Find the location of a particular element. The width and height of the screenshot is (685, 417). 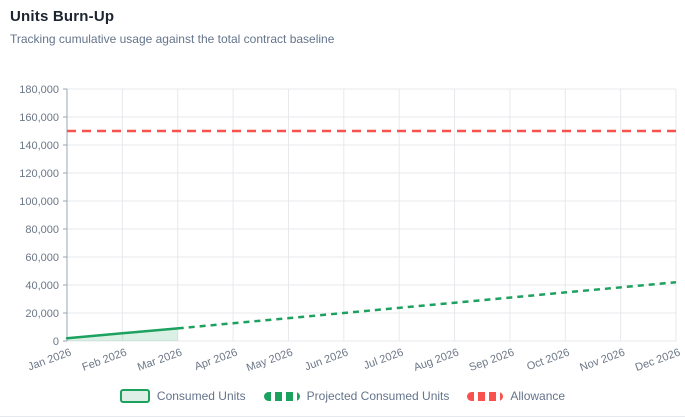

legend-item-projected: Projected Consumed Units is located at coordinates (356, 396).